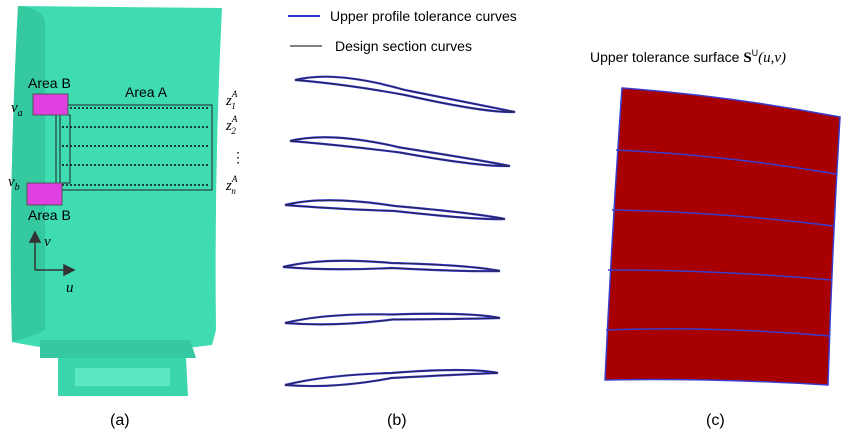 This screenshot has width=851, height=436. What do you see at coordinates (47, 242) in the screenshot?
I see `axis-v: v` at bounding box center [47, 242].